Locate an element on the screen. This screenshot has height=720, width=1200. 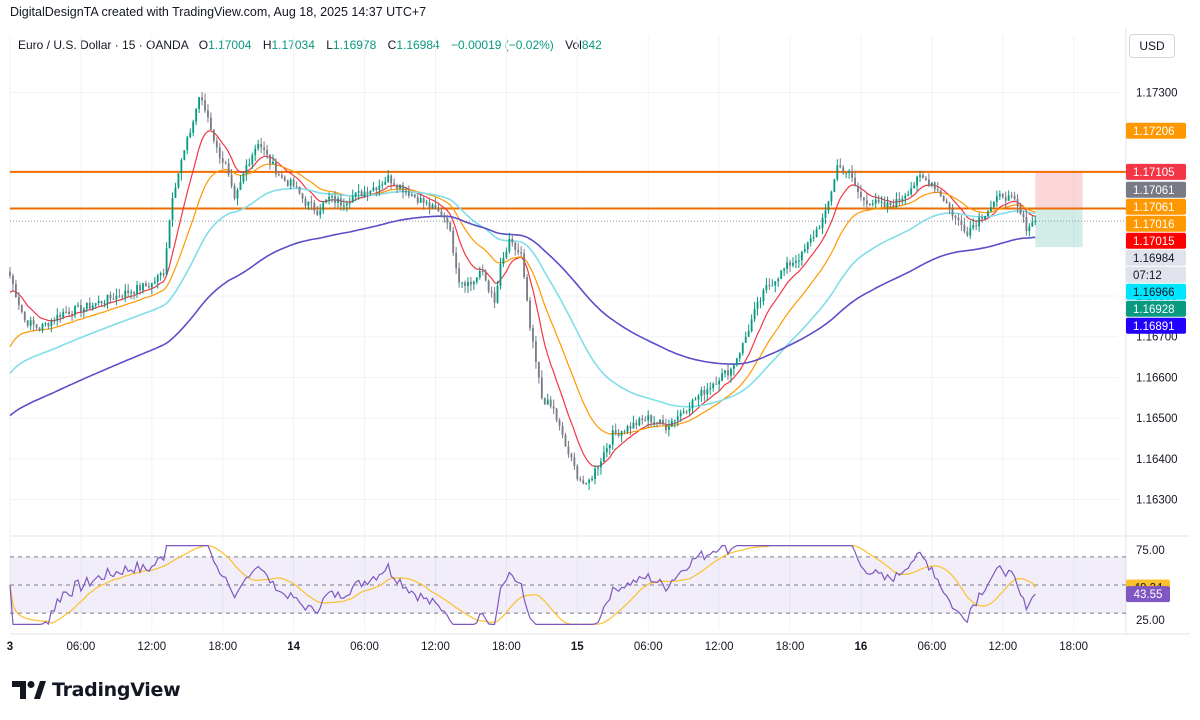
tradingview-logo: TradingView is located at coordinates (96, 690).